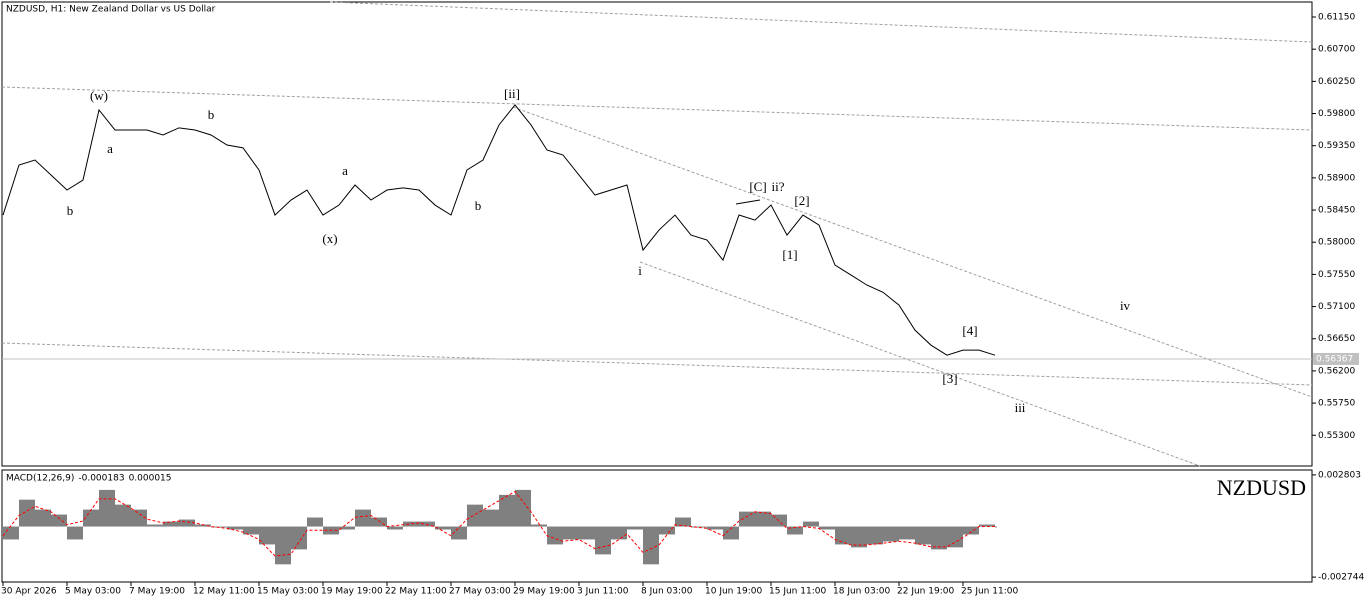 This screenshot has width=1366, height=603. What do you see at coordinates (1336, 211) in the screenshot?
I see `y-tick-label: 0.58450` at bounding box center [1336, 211].